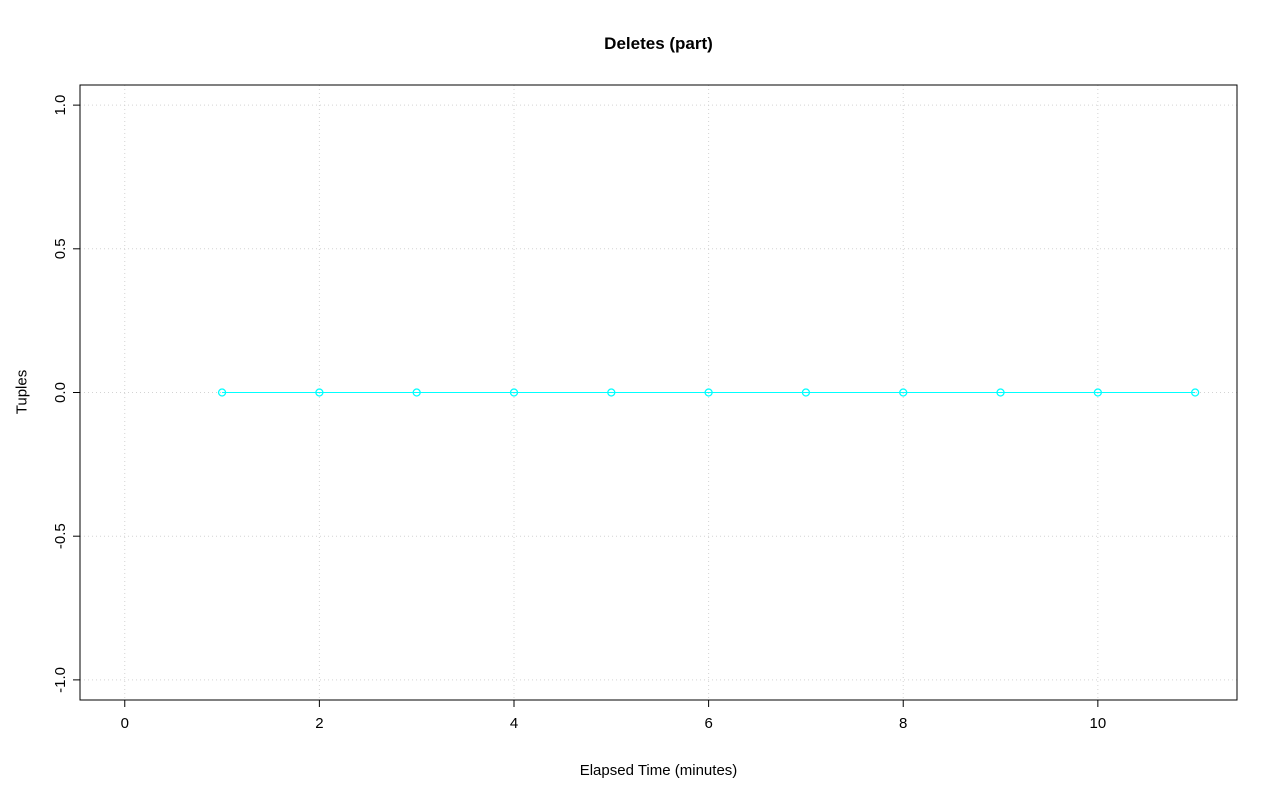 The image size is (1280, 801). Describe the element at coordinates (60, 105) in the screenshot. I see `y-tick-label: 1.0` at that location.